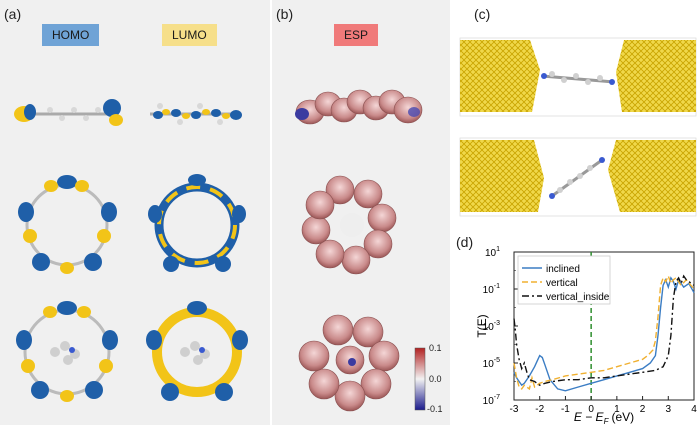  What do you see at coordinates (68, 112) in the screenshot?
I see `homo-linear-molecule` at bounding box center [68, 112].